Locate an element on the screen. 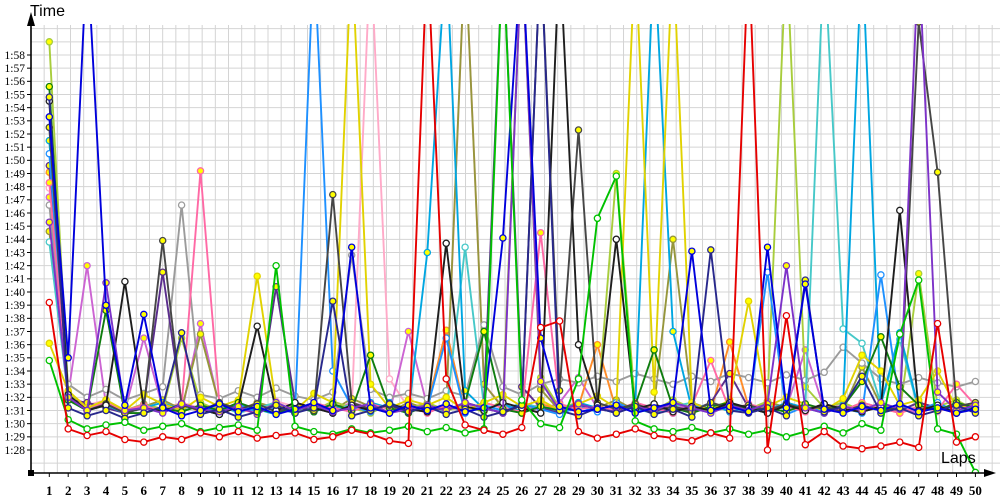 The width and height of the screenshot is (1000, 500). y-tick-label: 1:49 is located at coordinates (15, 174).